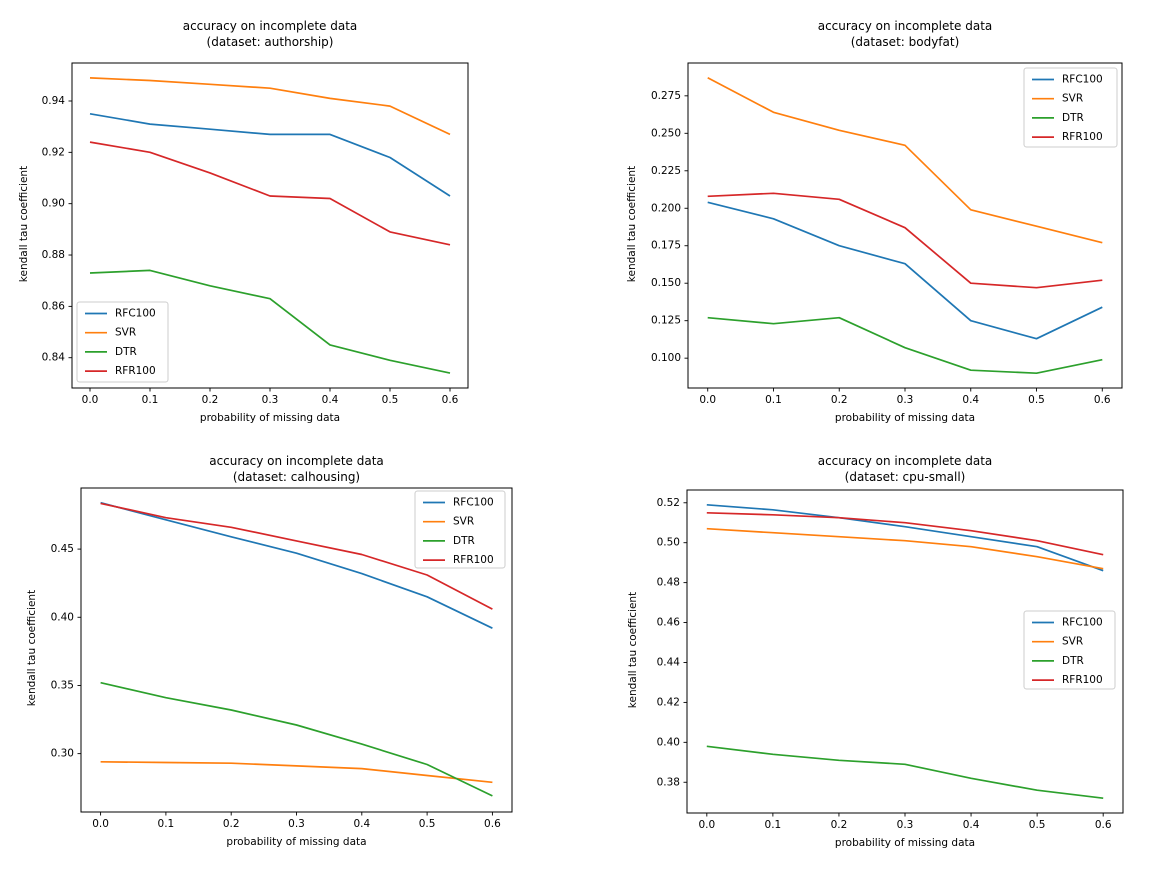 This screenshot has height=870, width=1150. What do you see at coordinates (53, 152) in the screenshot?
I see `y-tick-label: 0.92` at bounding box center [53, 152].